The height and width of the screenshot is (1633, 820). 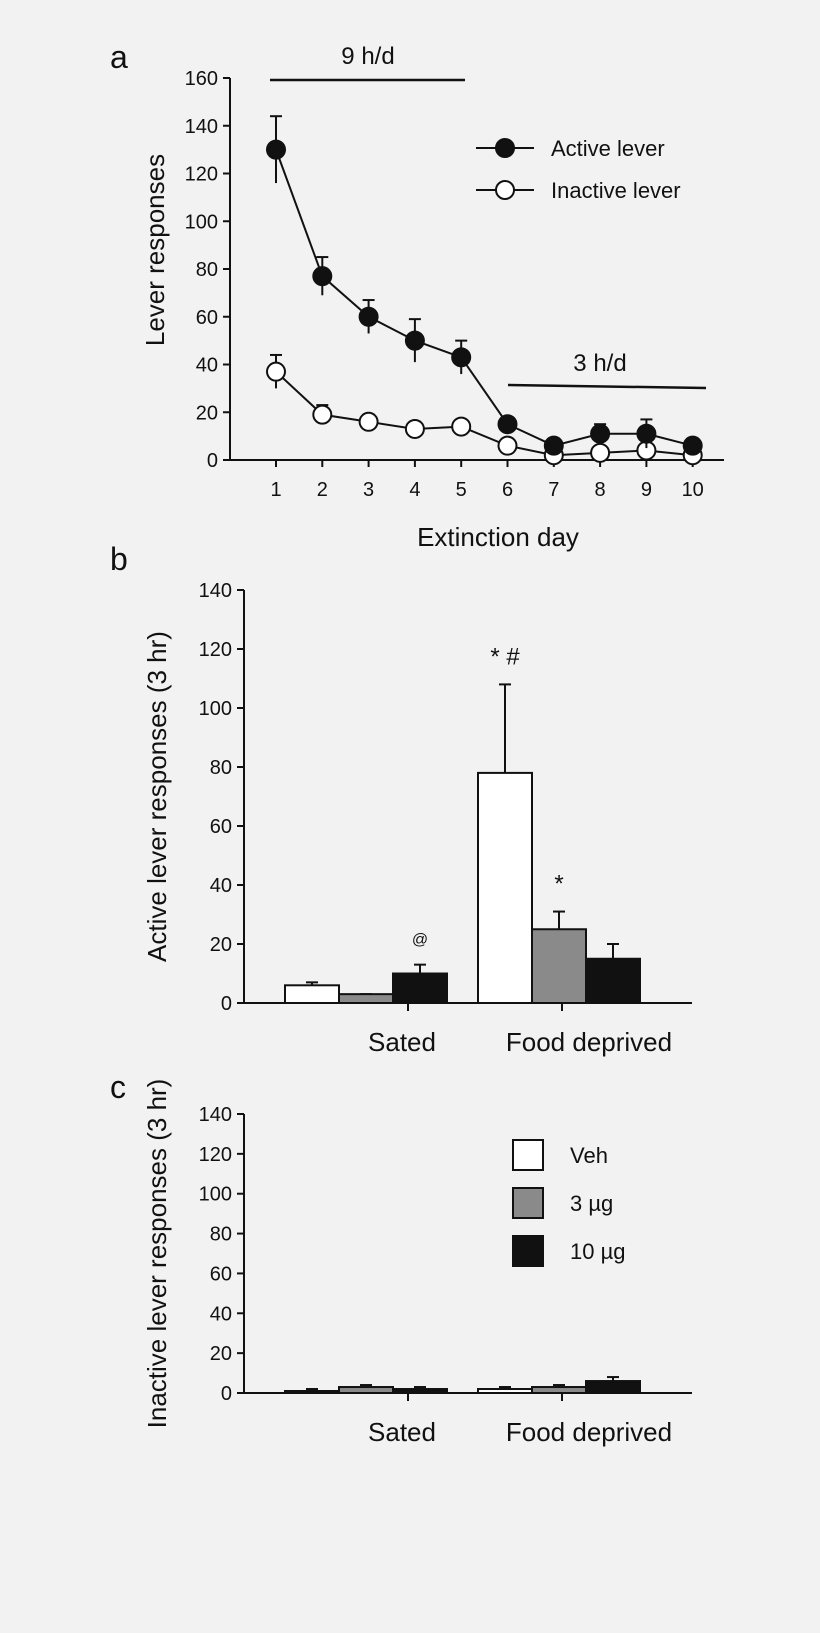 What do you see at coordinates (402, 1042) in the screenshot?
I see `panel-b-category-label: Sated` at bounding box center [402, 1042].